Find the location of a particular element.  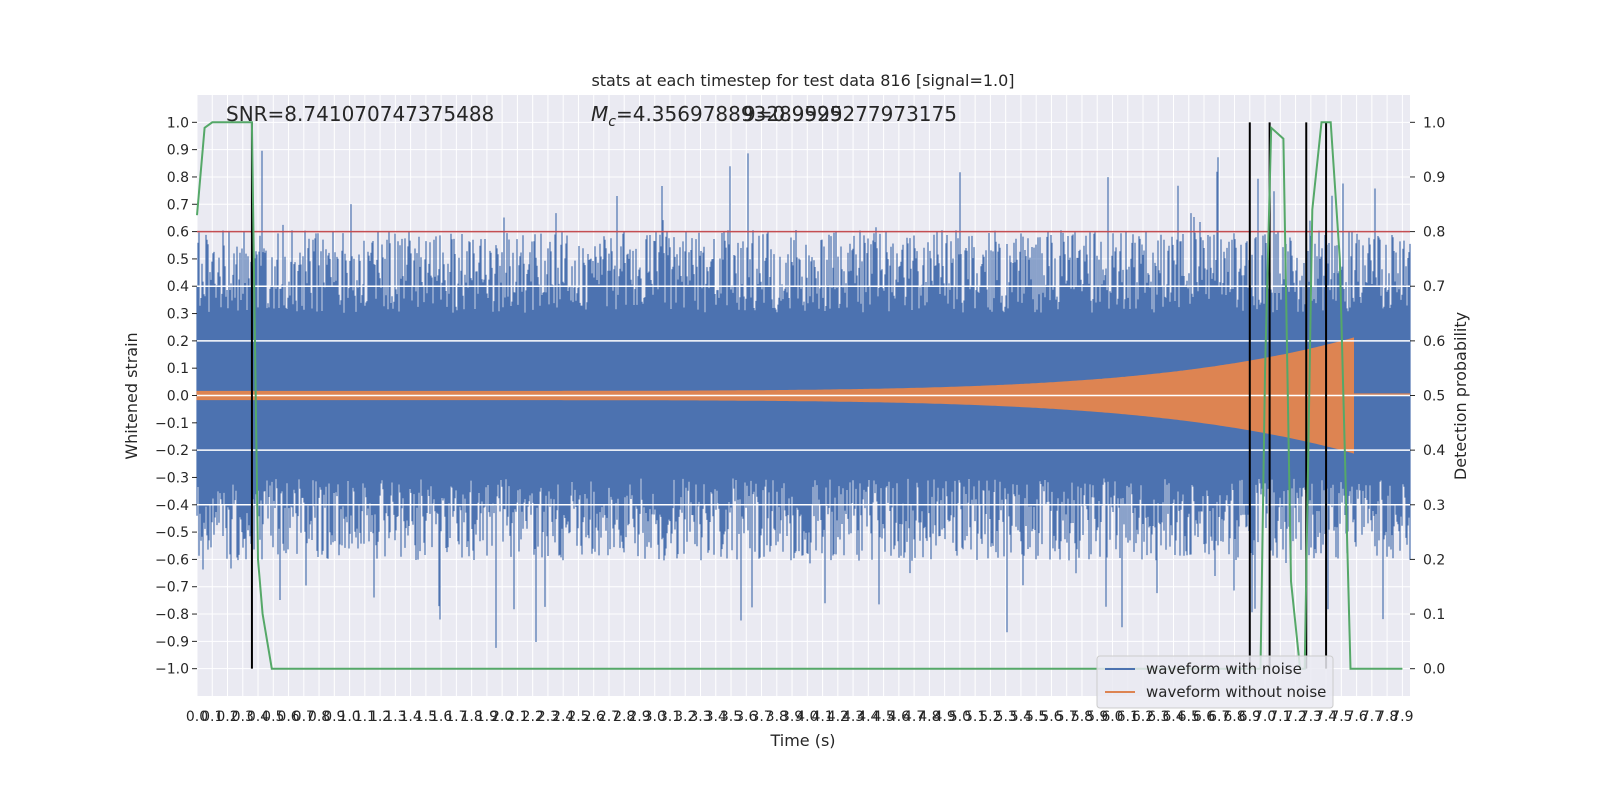

x-tick-label-12: 1.2 is located at coordinates (380, 717).